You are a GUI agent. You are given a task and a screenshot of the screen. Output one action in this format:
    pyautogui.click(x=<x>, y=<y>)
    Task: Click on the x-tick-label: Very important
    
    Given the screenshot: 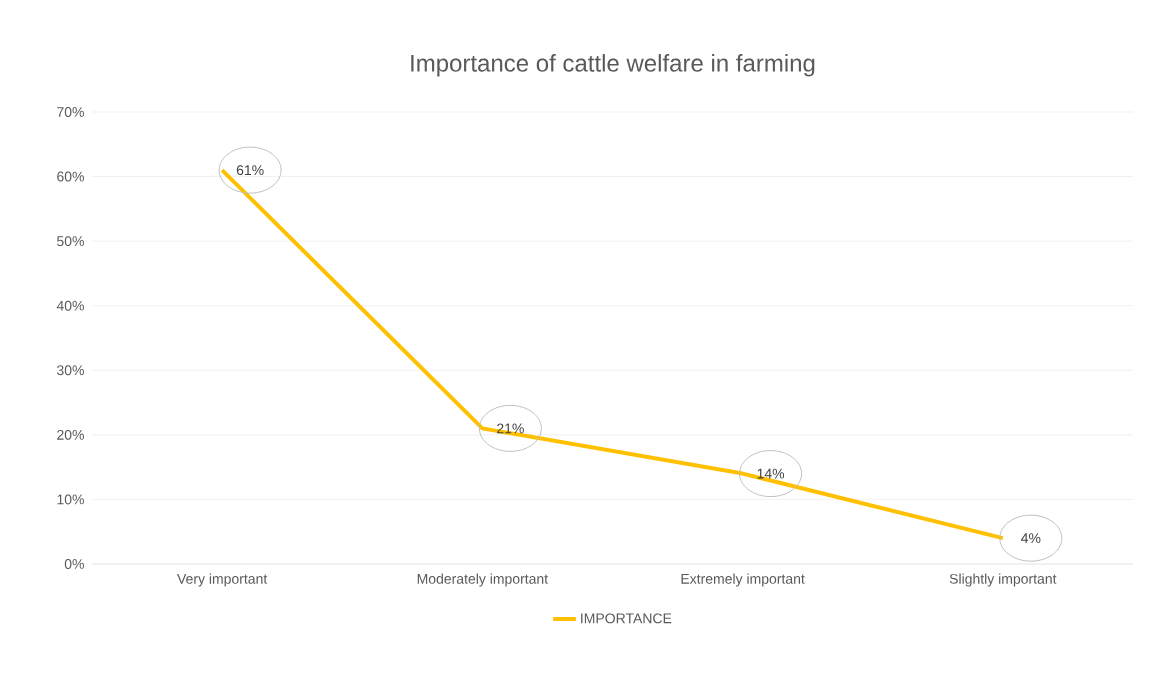 What is the action you would take?
    pyautogui.click(x=222, y=580)
    